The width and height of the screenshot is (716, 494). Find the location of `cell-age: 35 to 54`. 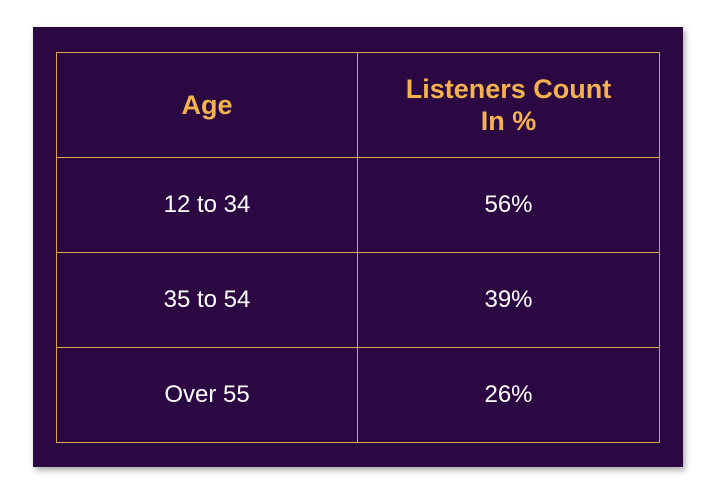

cell-age: 35 to 54 is located at coordinates (207, 300).